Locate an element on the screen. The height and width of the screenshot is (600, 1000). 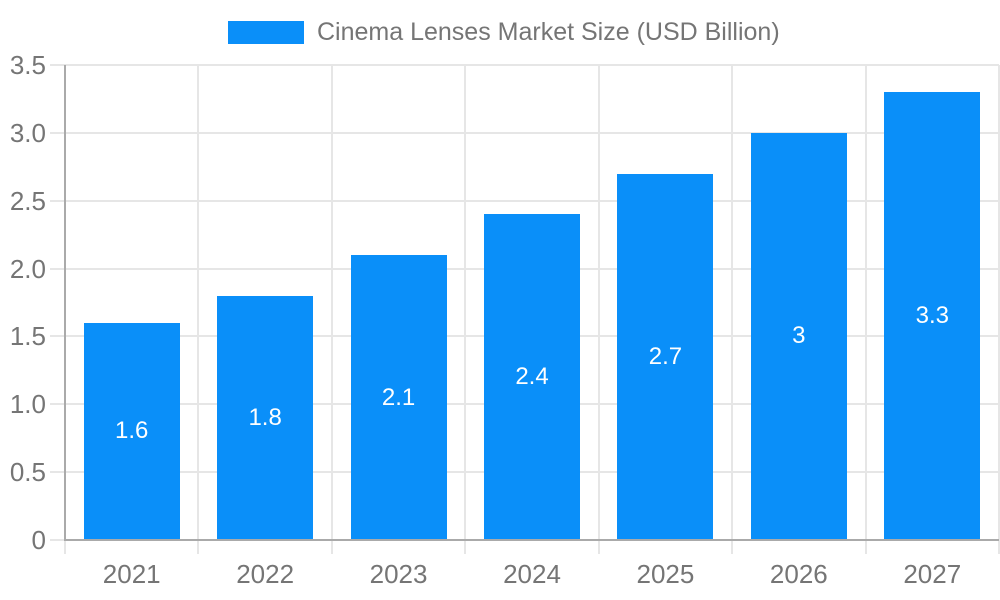
bar-value-label-2025: 2.7 is located at coordinates (665, 356).